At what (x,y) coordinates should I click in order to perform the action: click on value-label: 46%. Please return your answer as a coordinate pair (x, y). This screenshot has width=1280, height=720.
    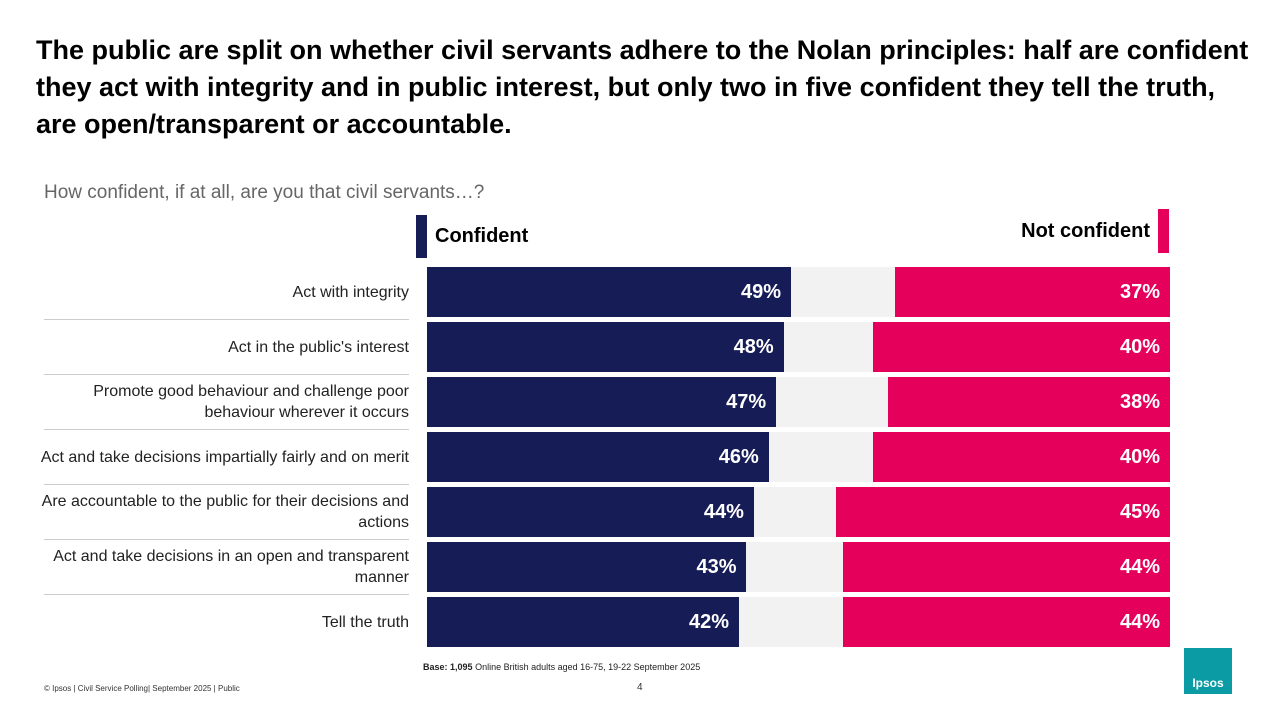
    Looking at the image, I should click on (738, 457).